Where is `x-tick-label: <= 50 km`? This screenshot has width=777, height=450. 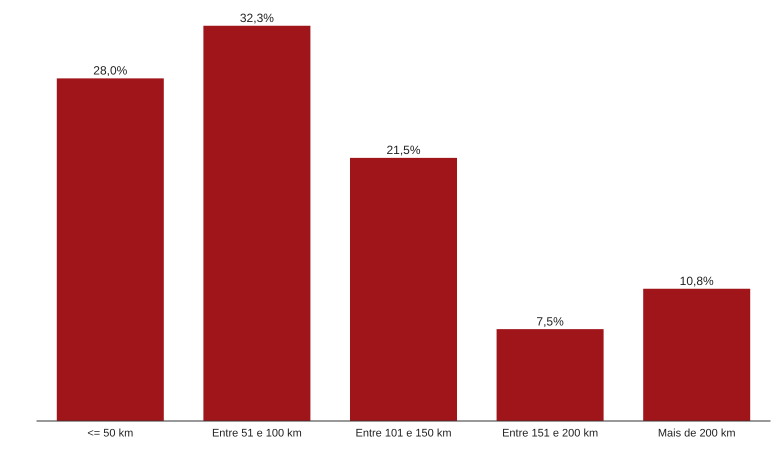
x-tick-label: <= 50 km is located at coordinates (110, 433).